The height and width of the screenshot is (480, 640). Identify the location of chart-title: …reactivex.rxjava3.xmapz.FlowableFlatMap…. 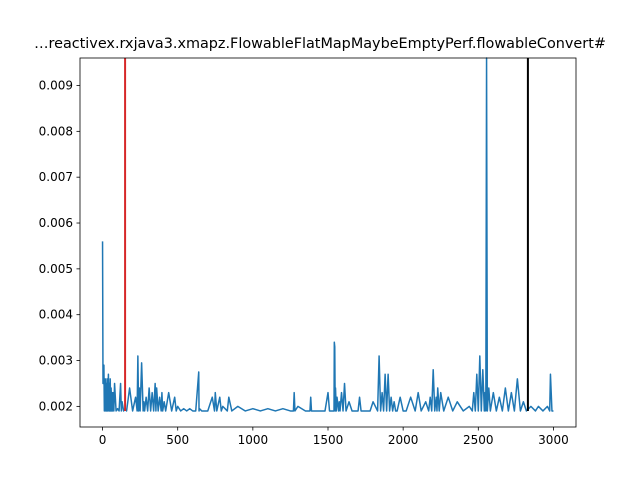
(320, 44).